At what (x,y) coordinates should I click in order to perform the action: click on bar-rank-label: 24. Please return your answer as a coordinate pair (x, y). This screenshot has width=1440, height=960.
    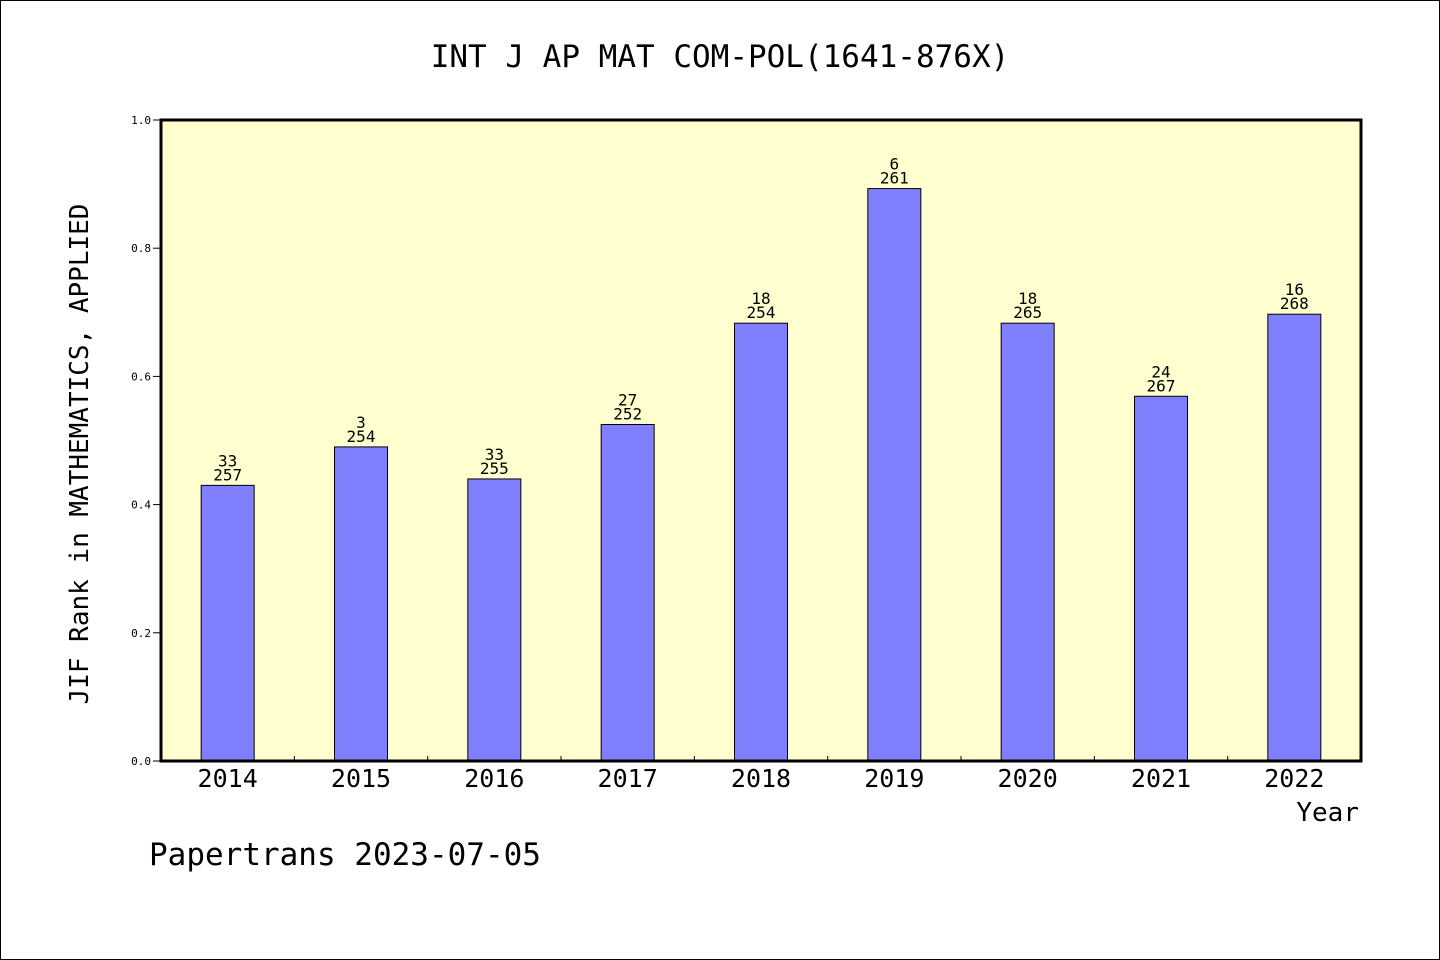
    Looking at the image, I should click on (1160, 371).